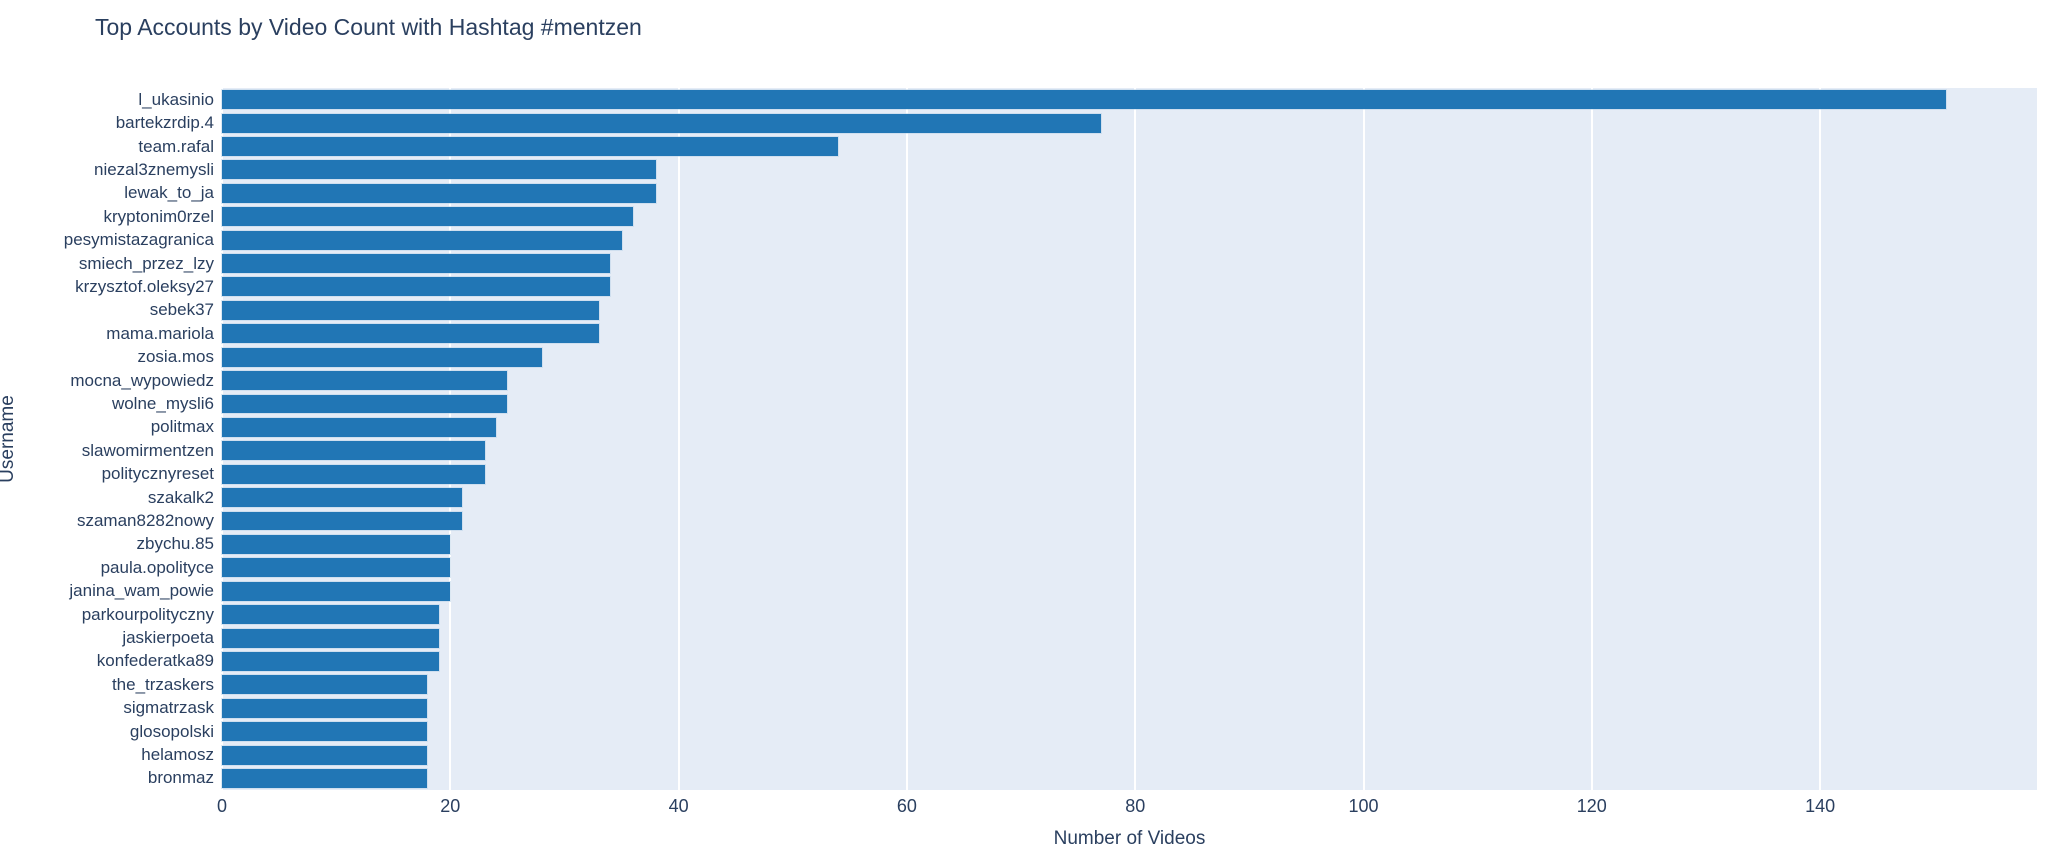  I want to click on y-tick-label: zosia.mos, so click(175, 357).